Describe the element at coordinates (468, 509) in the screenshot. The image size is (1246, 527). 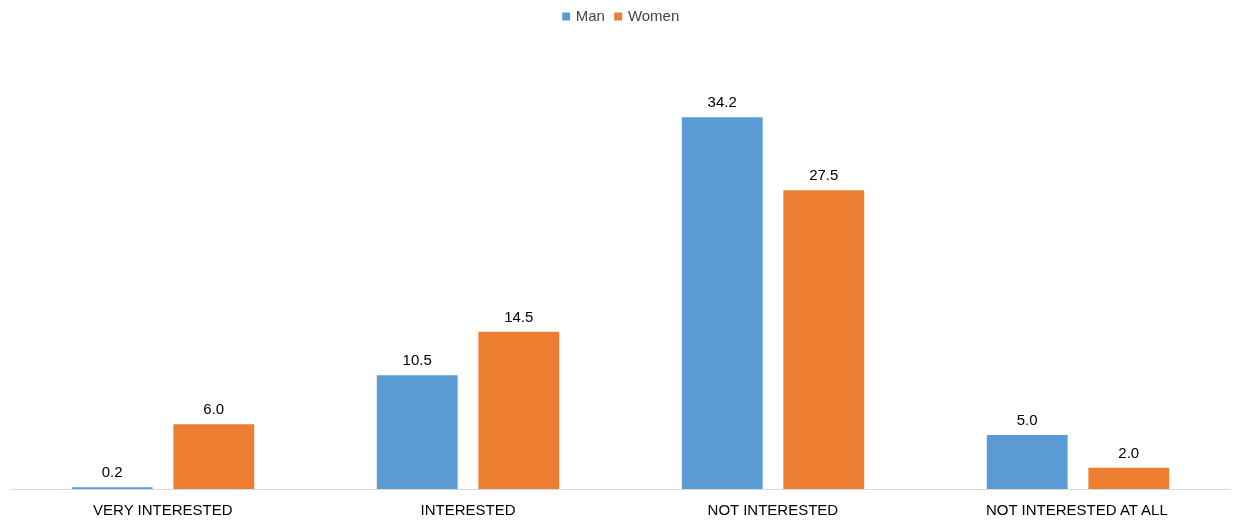
I see `x-tick-label: INTERESTED` at that location.